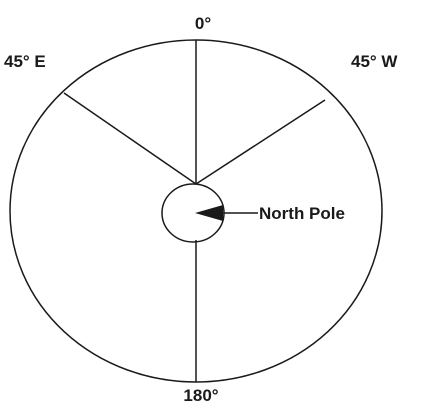 The image size is (425, 409). Describe the element at coordinates (209, 213) in the screenshot. I see `pointer-arrowhead` at that location.